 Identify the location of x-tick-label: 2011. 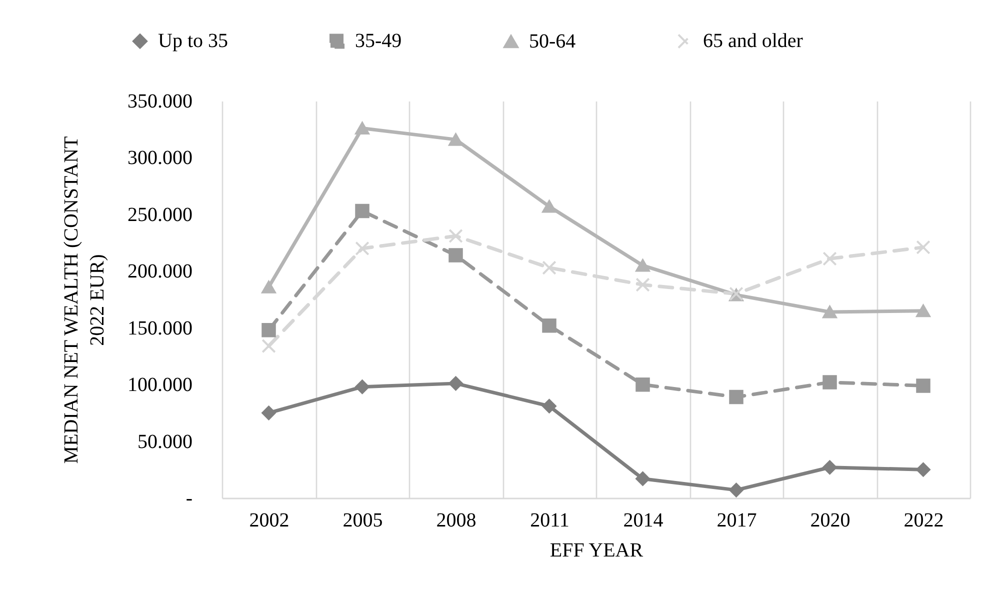
(550, 521).